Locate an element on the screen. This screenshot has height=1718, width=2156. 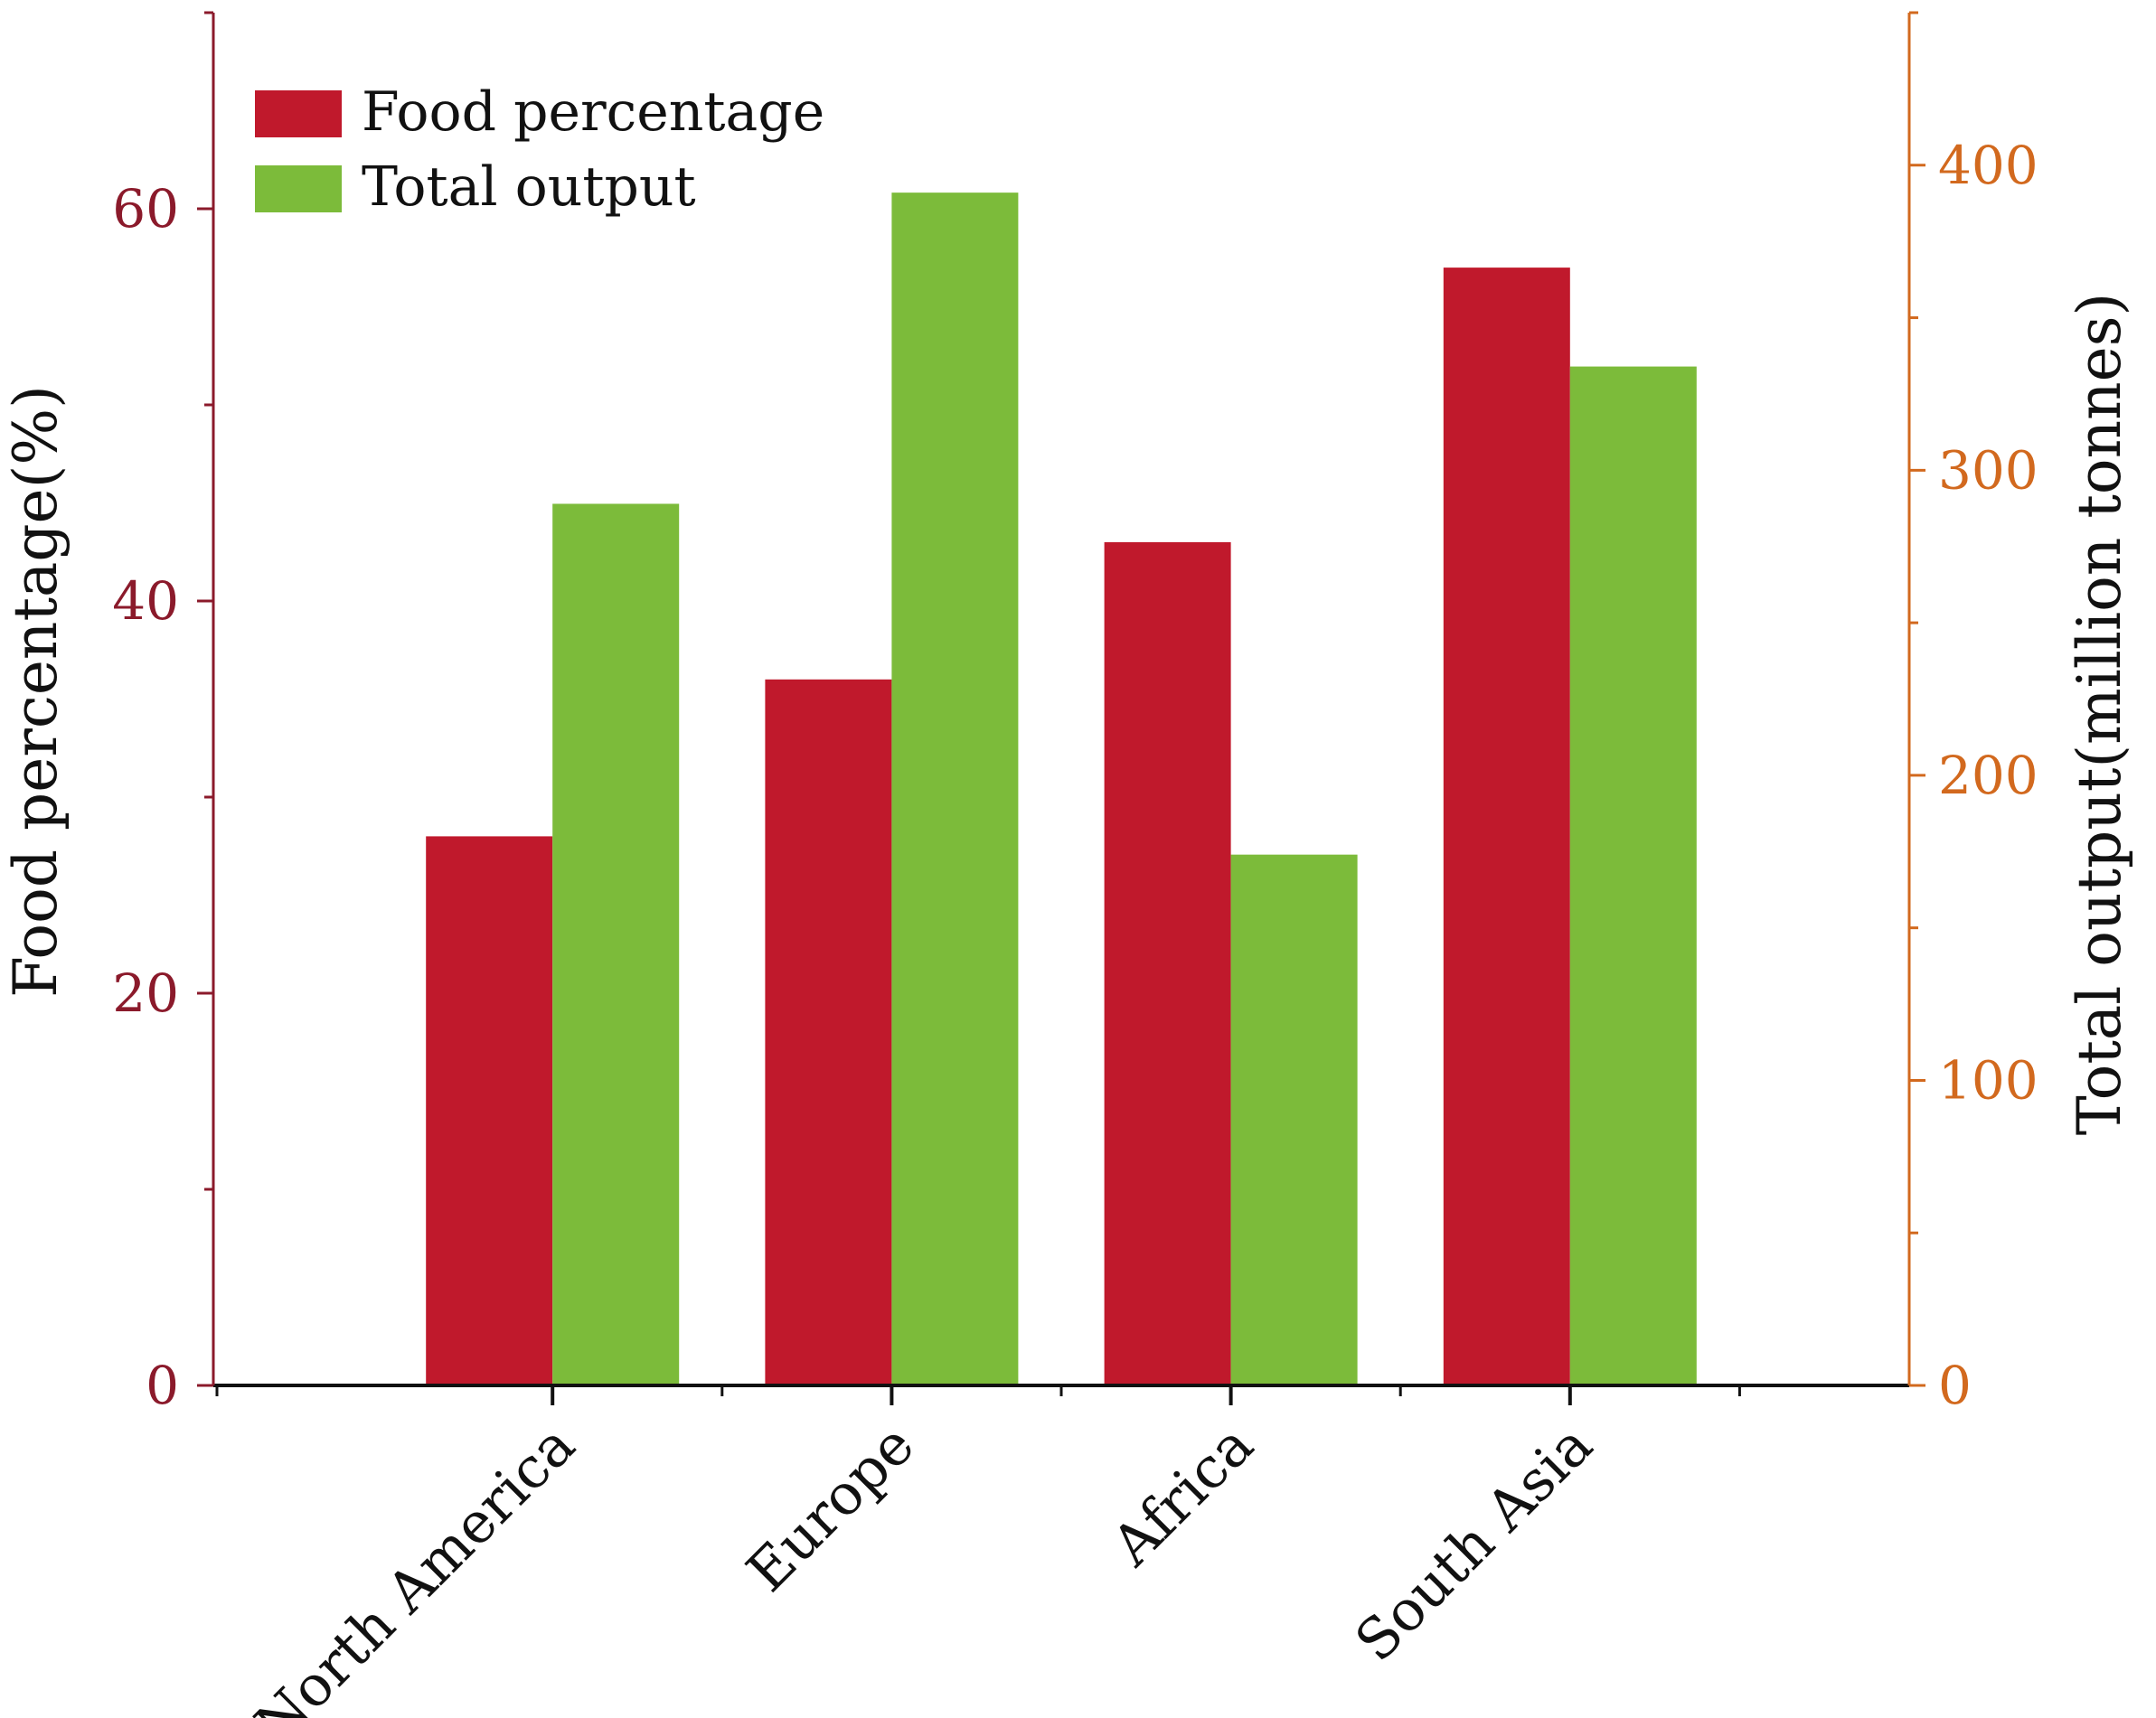
bar-food-percentage-europe is located at coordinates (828, 1032).